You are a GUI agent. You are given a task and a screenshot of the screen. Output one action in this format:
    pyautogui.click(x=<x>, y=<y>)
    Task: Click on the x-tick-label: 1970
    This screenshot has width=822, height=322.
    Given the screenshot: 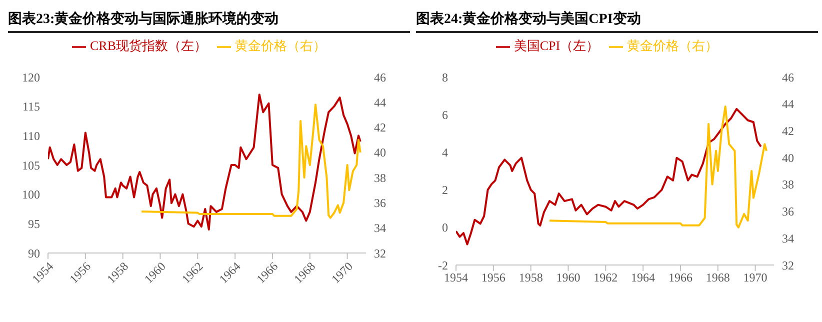 What is the action you would take?
    pyautogui.click(x=755, y=277)
    